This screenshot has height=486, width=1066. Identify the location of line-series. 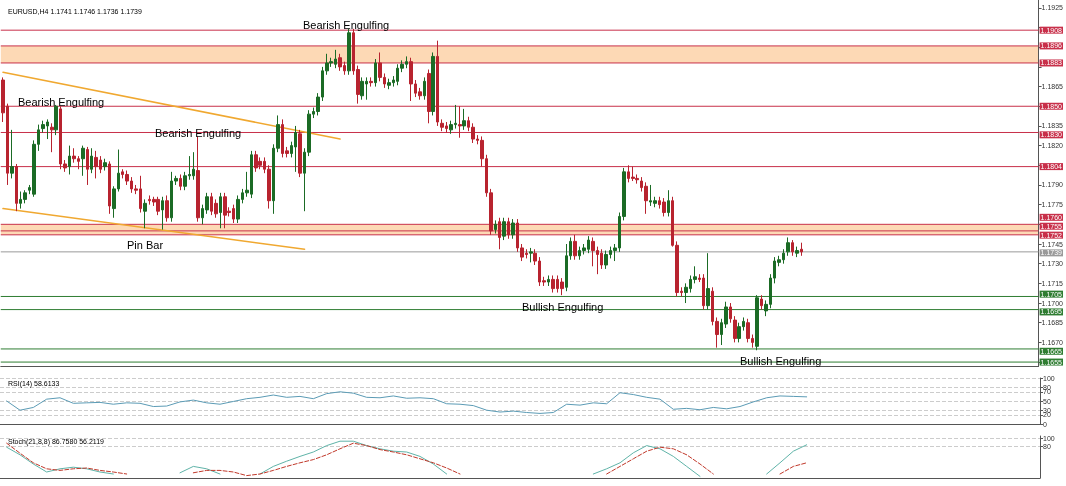
(407, 402).